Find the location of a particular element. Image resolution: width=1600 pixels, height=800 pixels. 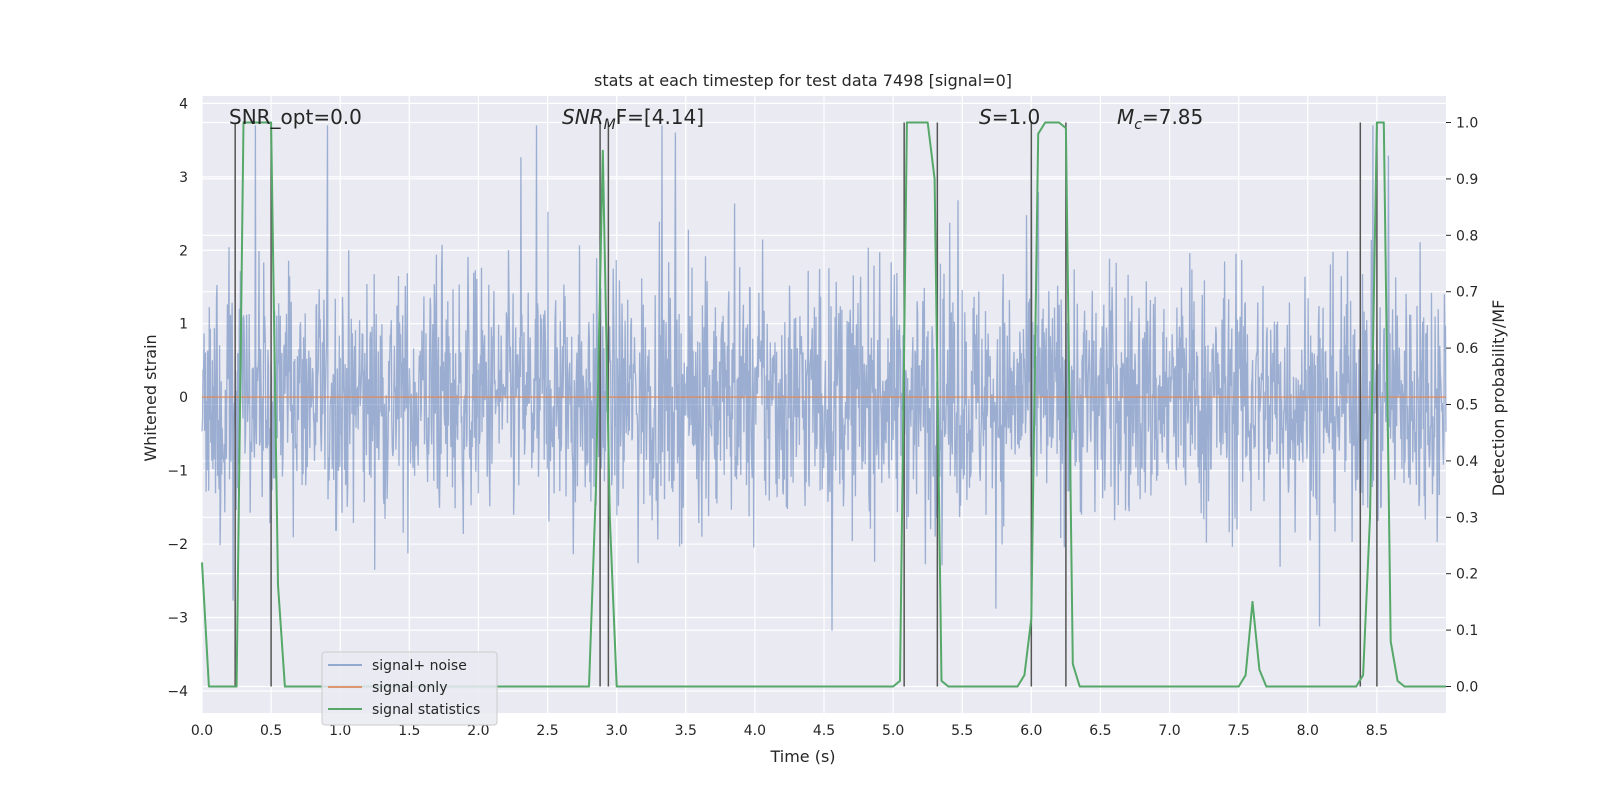

y-right-tick-label: 0.6 is located at coordinates (1467, 349).